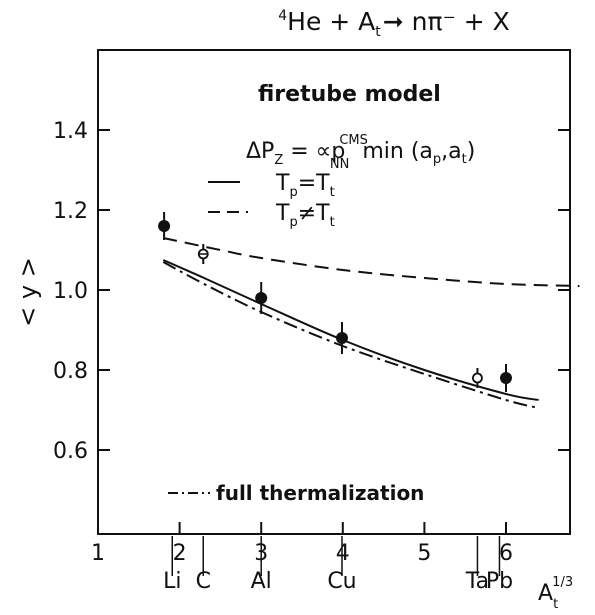 This screenshot has height=615, width=595. Describe the element at coordinates (70, 451) in the screenshot. I see `y-tick-label: 0.6` at that location.